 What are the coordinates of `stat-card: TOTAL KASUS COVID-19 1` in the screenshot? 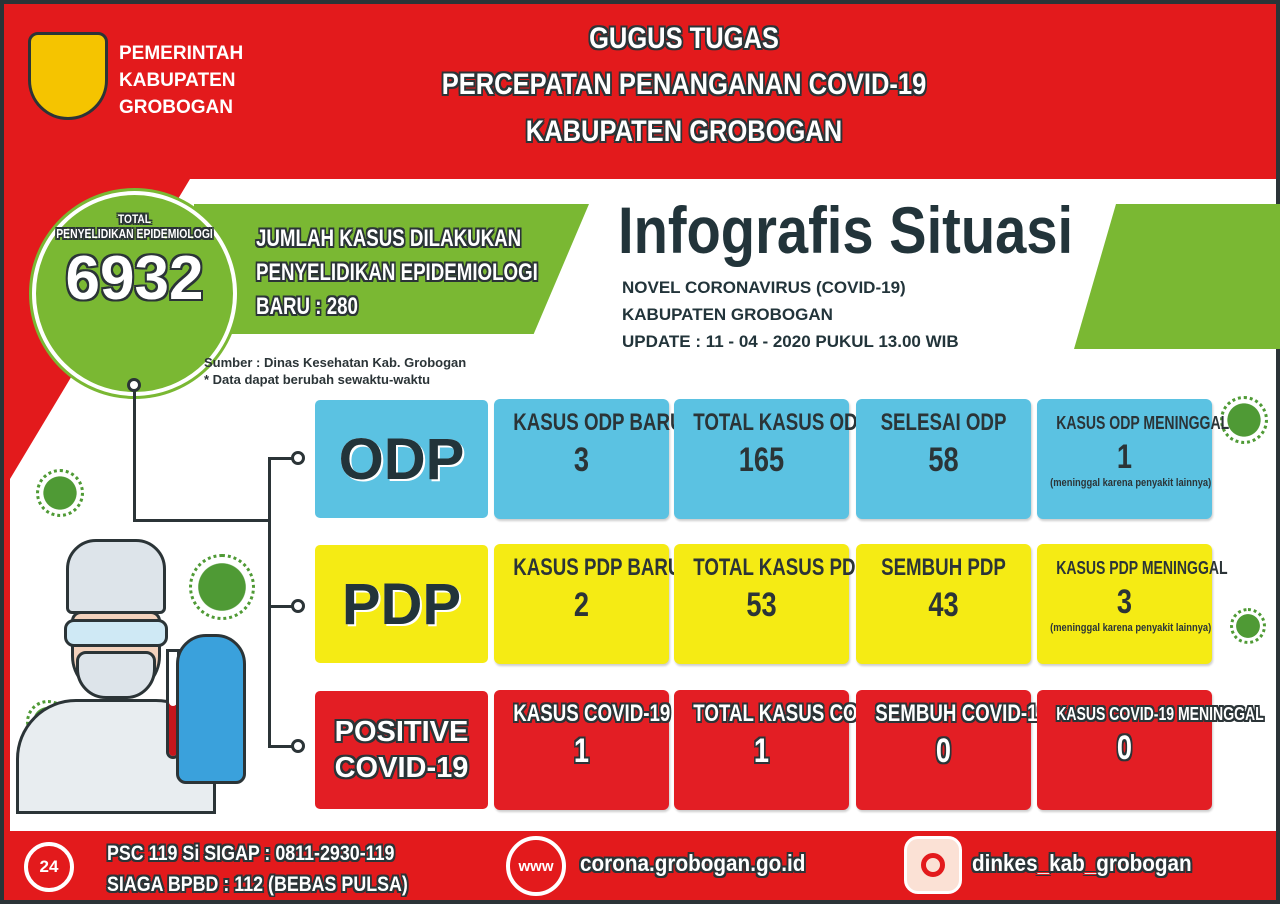 It's located at (795, 750).